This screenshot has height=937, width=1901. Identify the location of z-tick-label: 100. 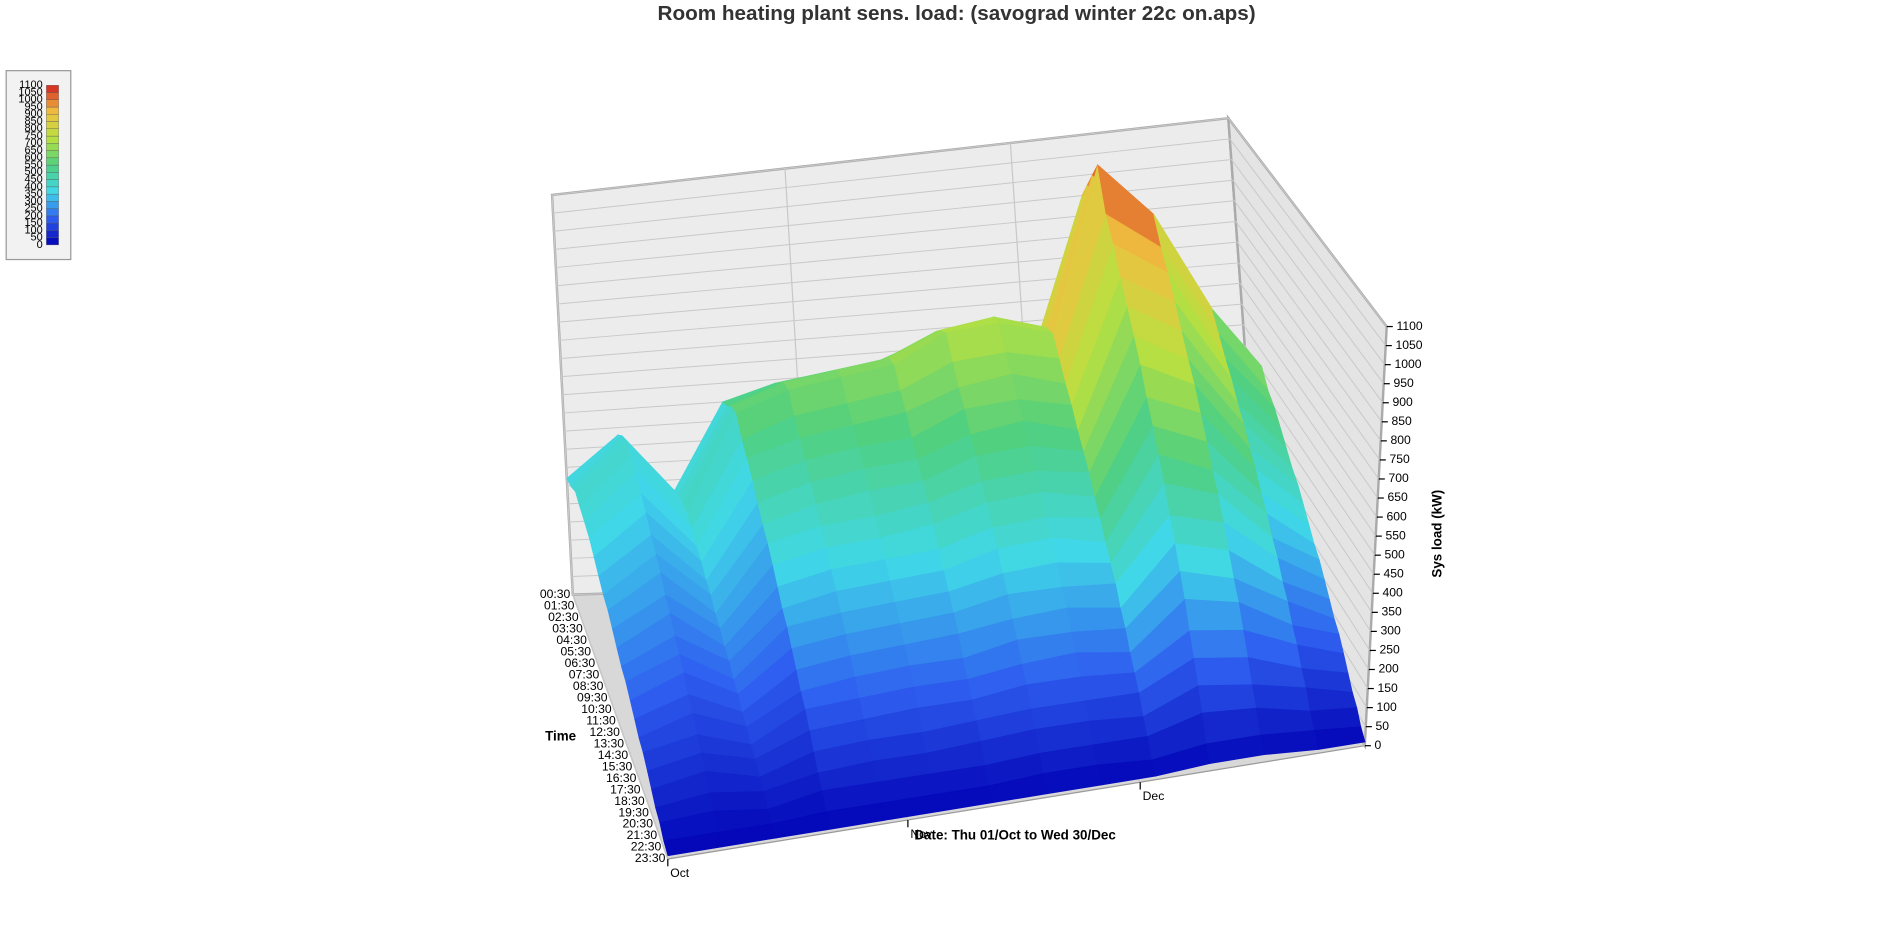
(1387, 707).